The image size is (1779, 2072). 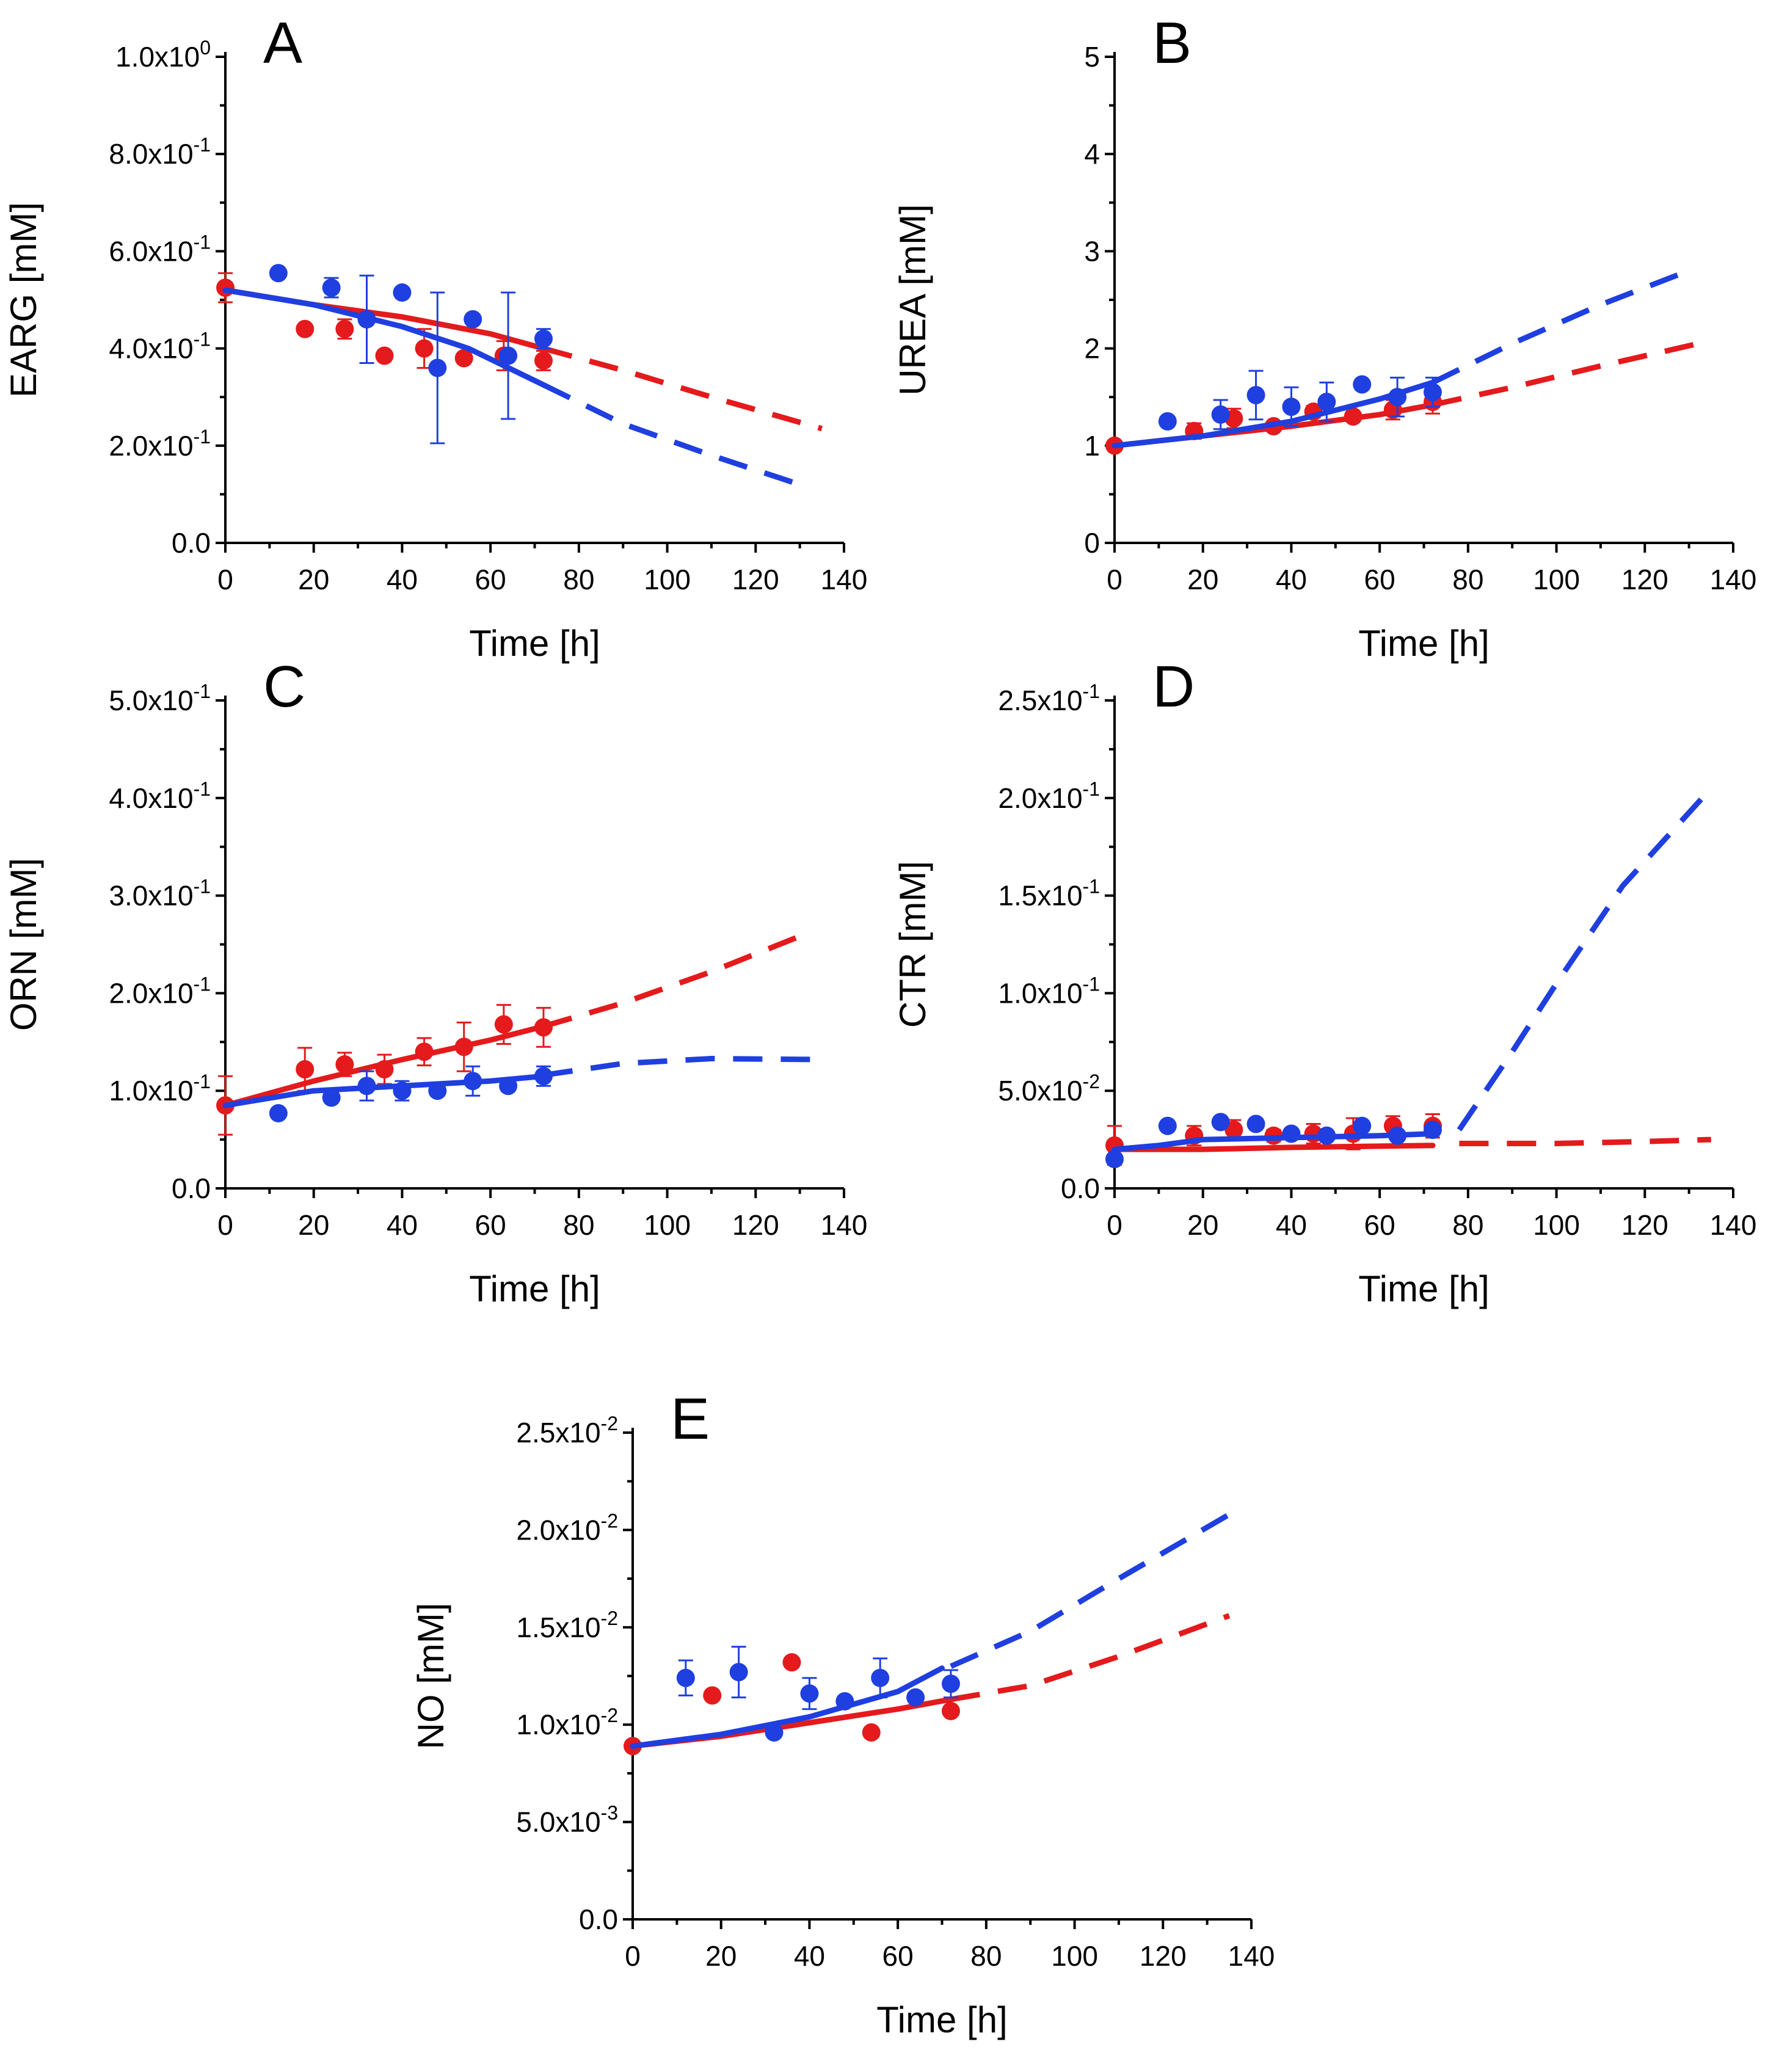 What do you see at coordinates (519, 352) in the screenshot?
I see `series-red` at bounding box center [519, 352].